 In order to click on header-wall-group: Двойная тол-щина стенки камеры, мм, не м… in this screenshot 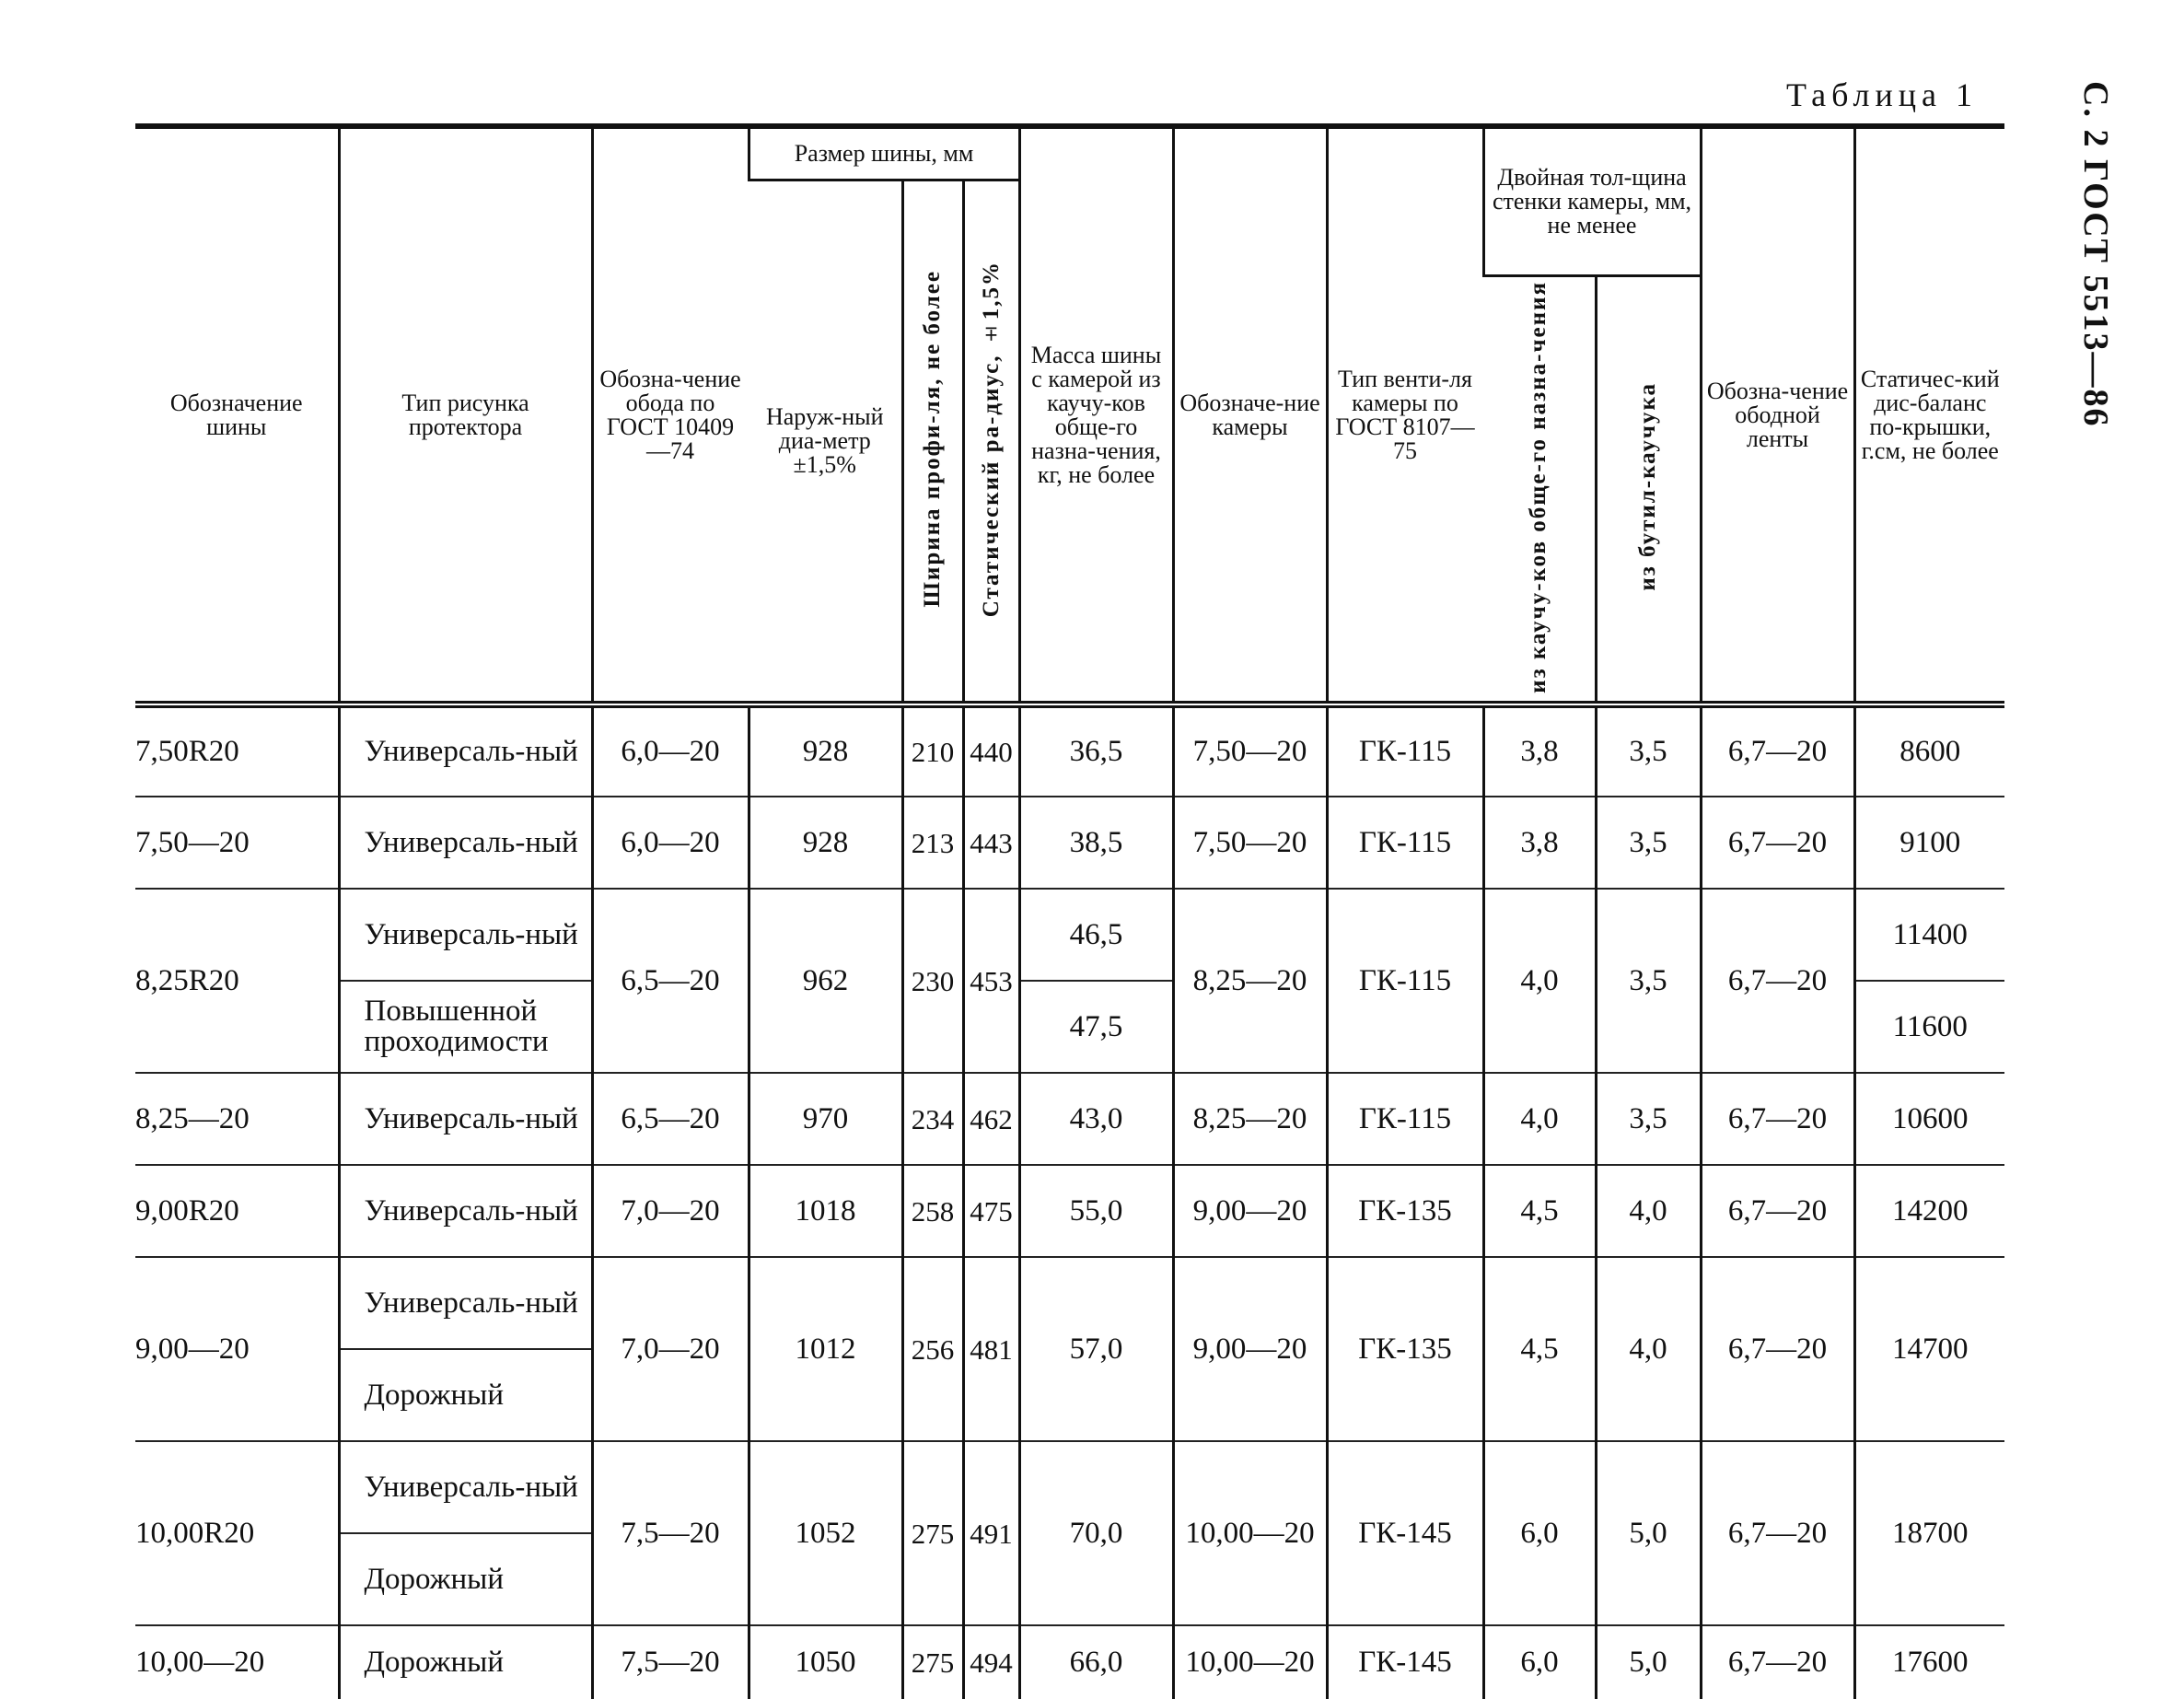, I will do `click(1591, 200)`.